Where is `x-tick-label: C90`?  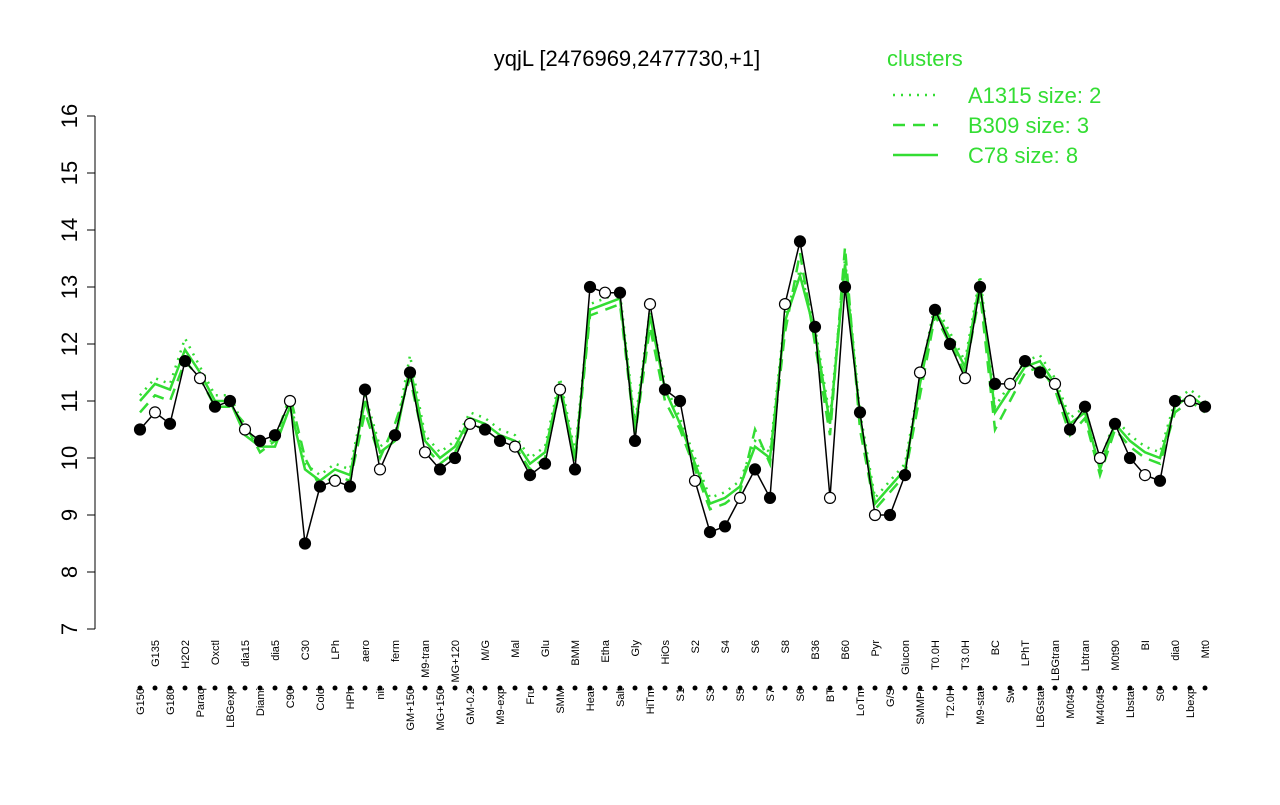 x-tick-label: C90 is located at coordinates (291, 698).